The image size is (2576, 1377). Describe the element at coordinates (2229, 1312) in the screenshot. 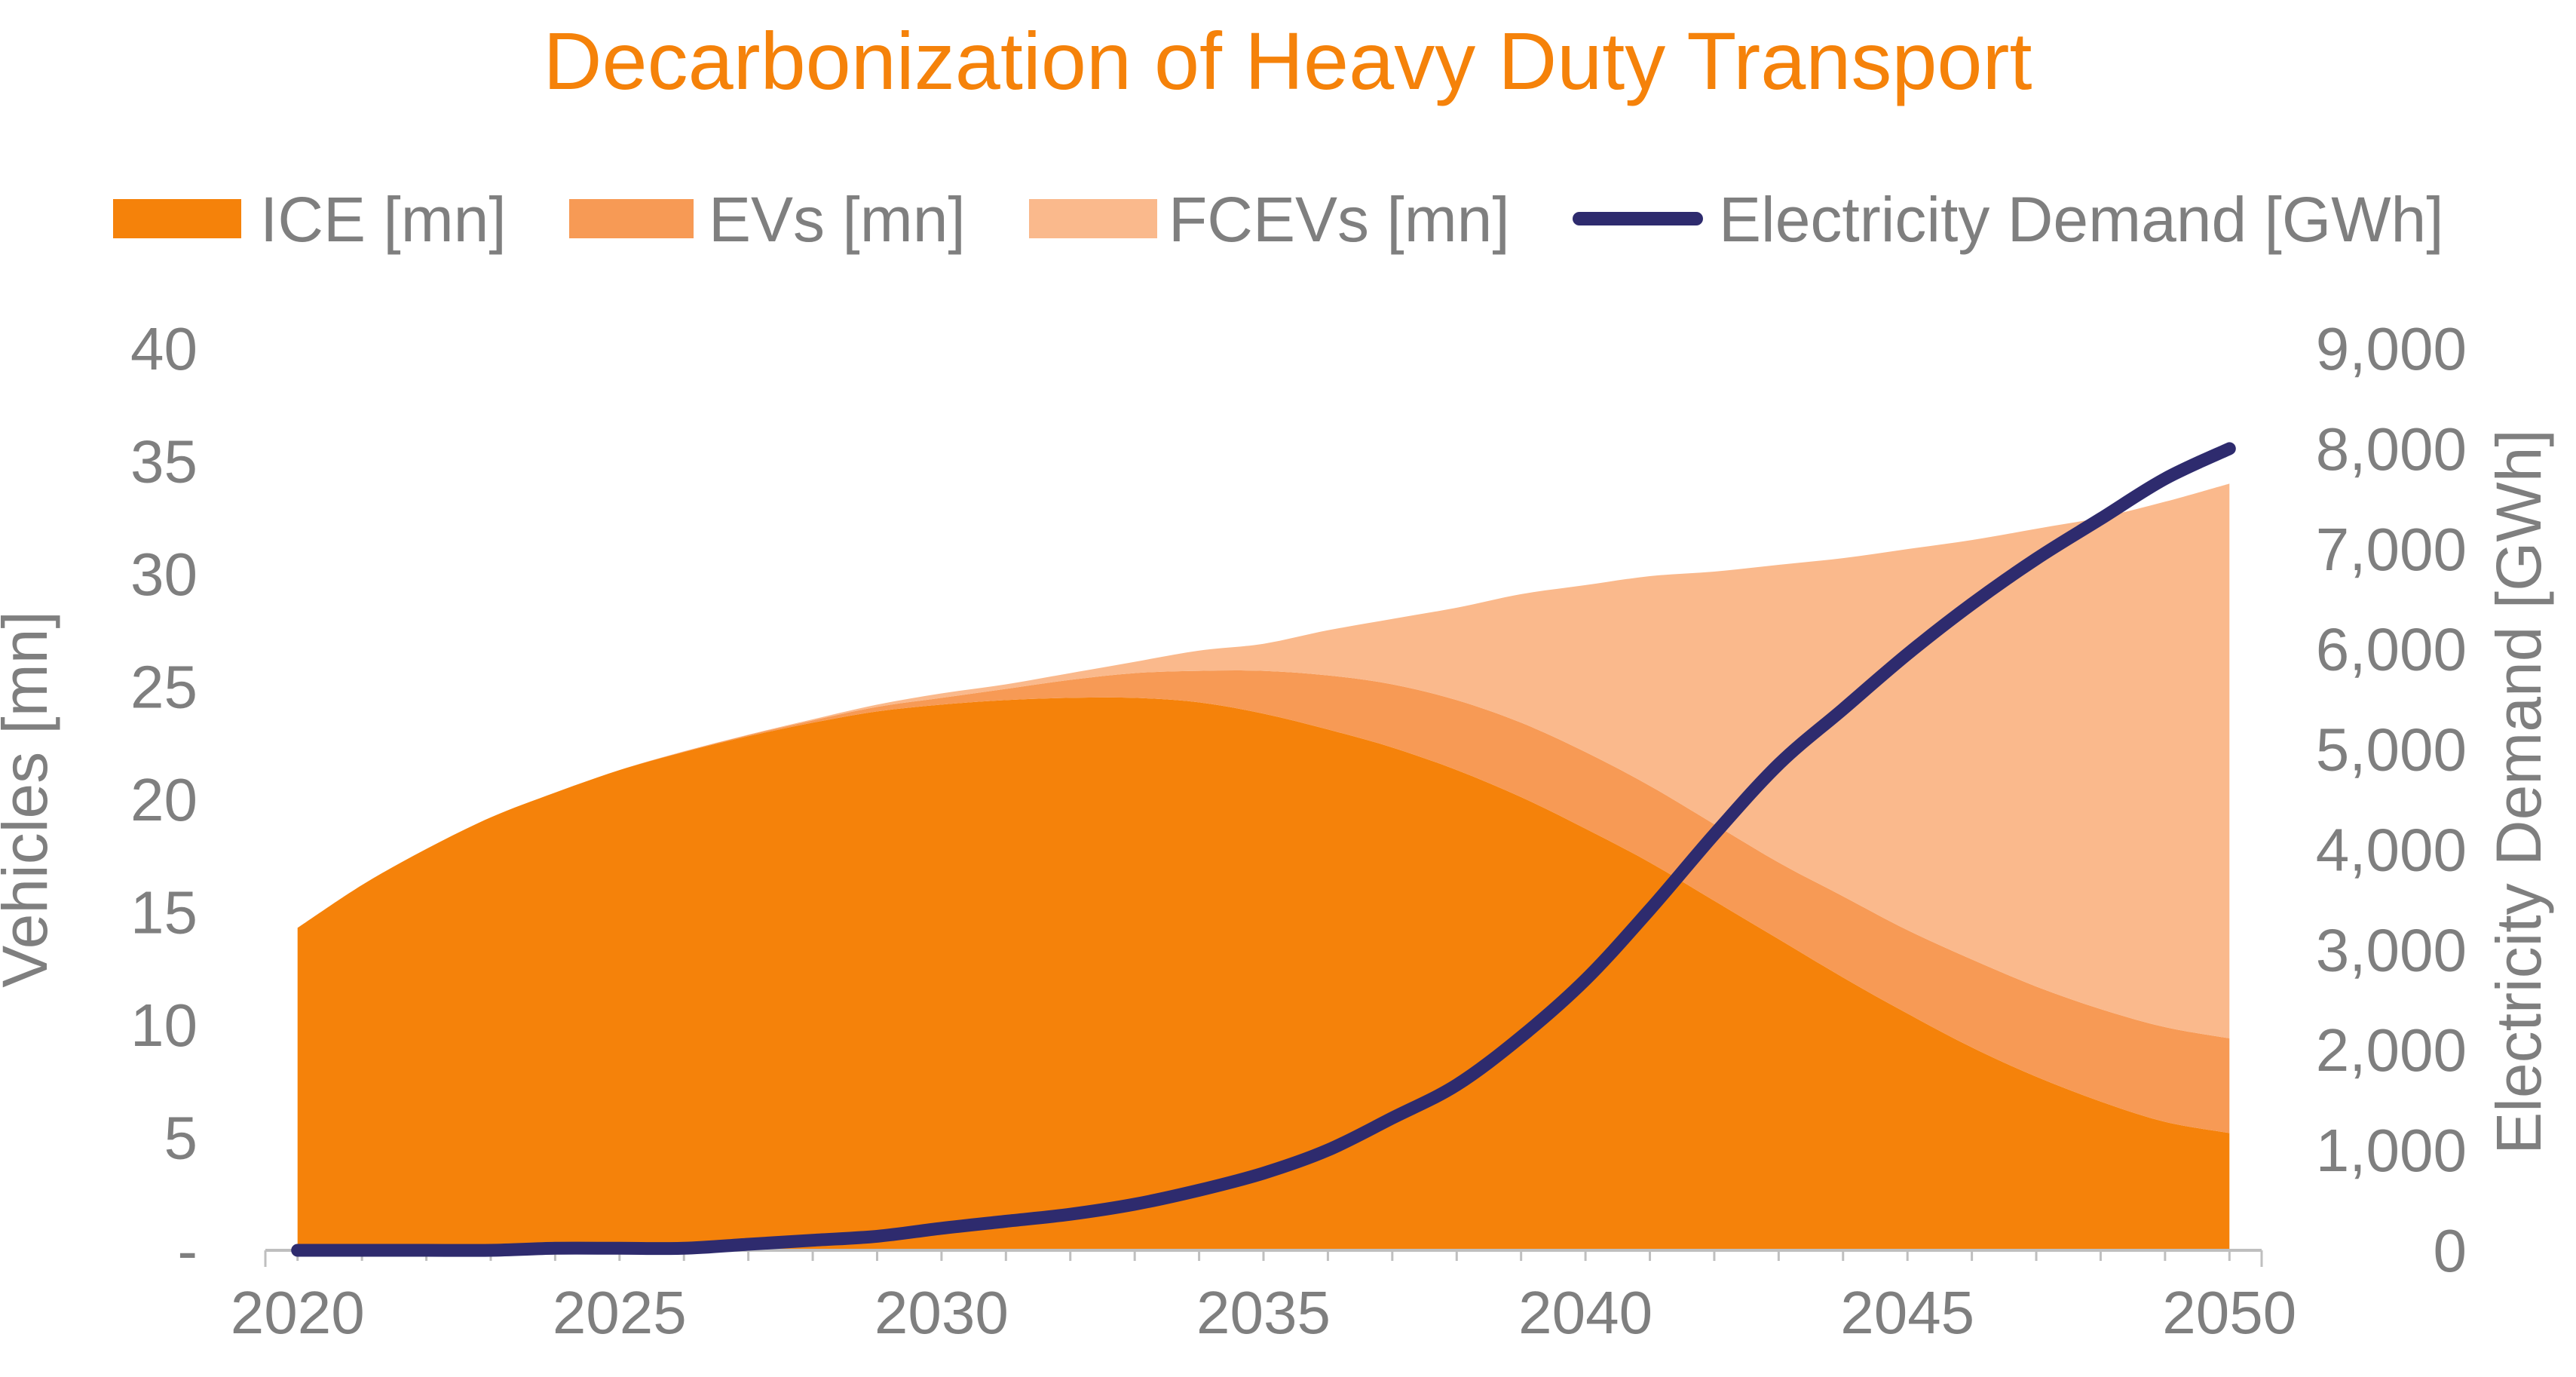

I see `x-tick-label: 2050` at that location.